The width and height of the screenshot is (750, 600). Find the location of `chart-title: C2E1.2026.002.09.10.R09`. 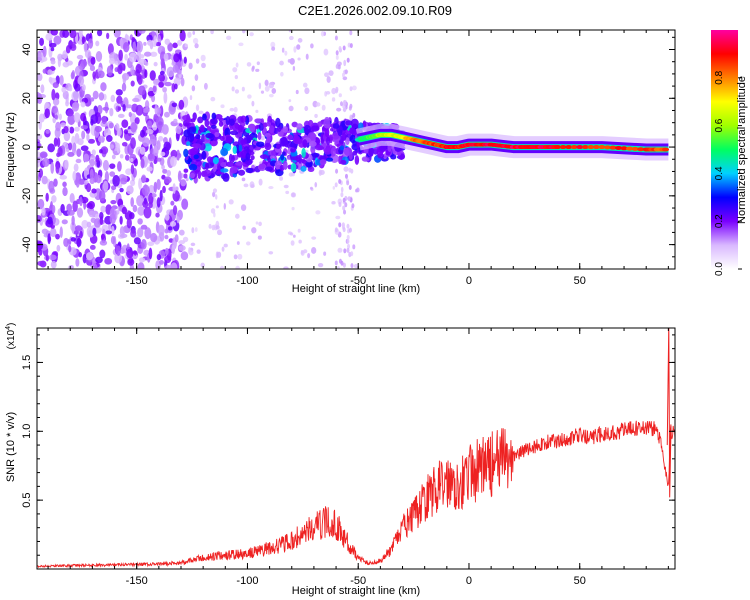

chart-title: C2E1.2026.002.09.10.R09 is located at coordinates (375, 10).